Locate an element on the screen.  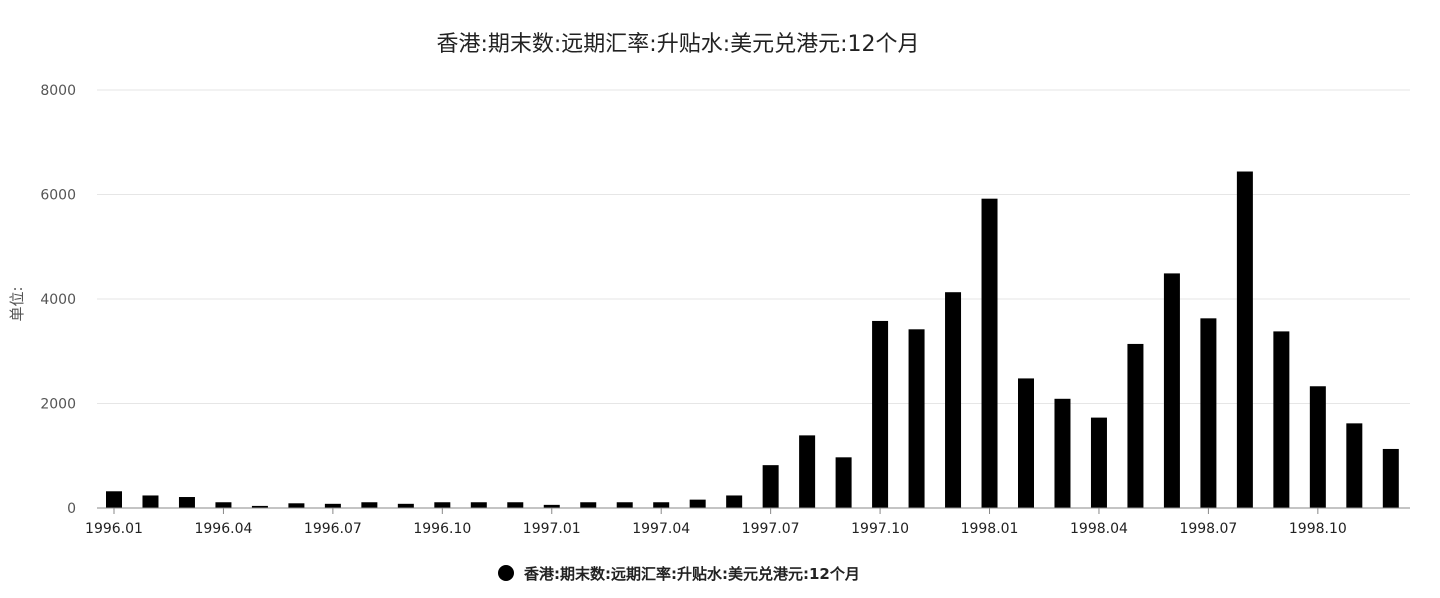
x-tick-label: 1997.07 is located at coordinates (771, 529).